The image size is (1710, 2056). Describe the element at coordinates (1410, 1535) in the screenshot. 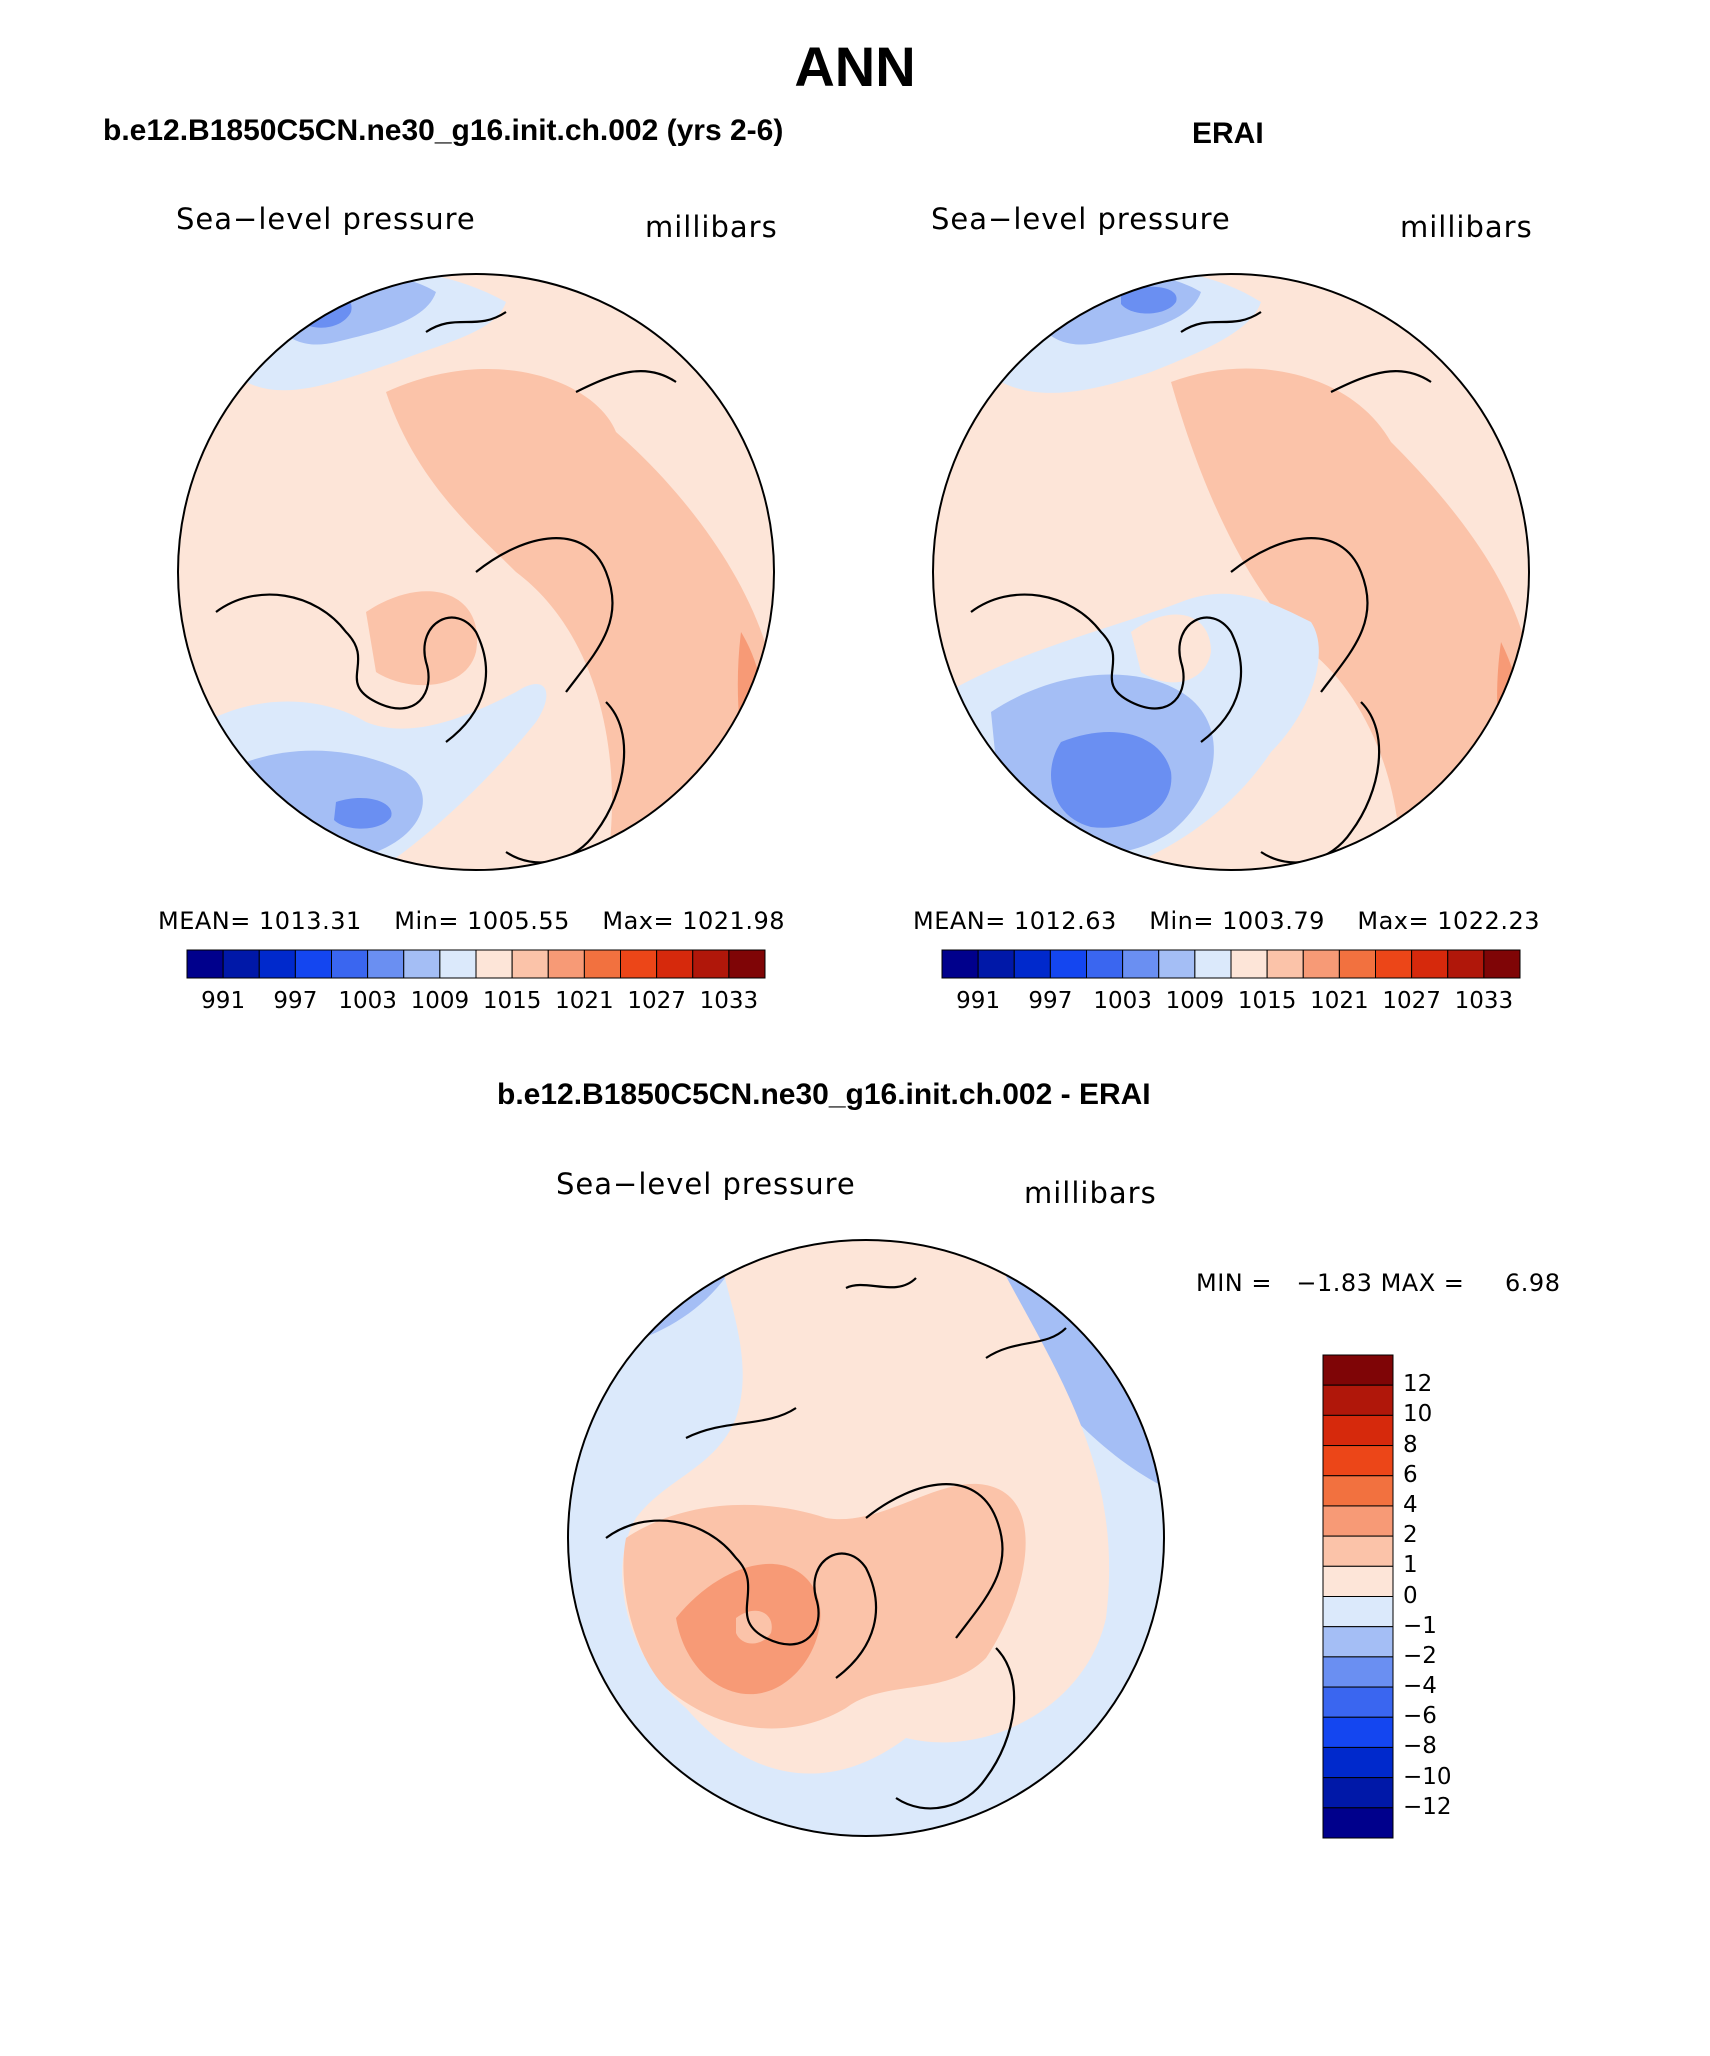

I see `colorbar-tick-label: 2` at that location.